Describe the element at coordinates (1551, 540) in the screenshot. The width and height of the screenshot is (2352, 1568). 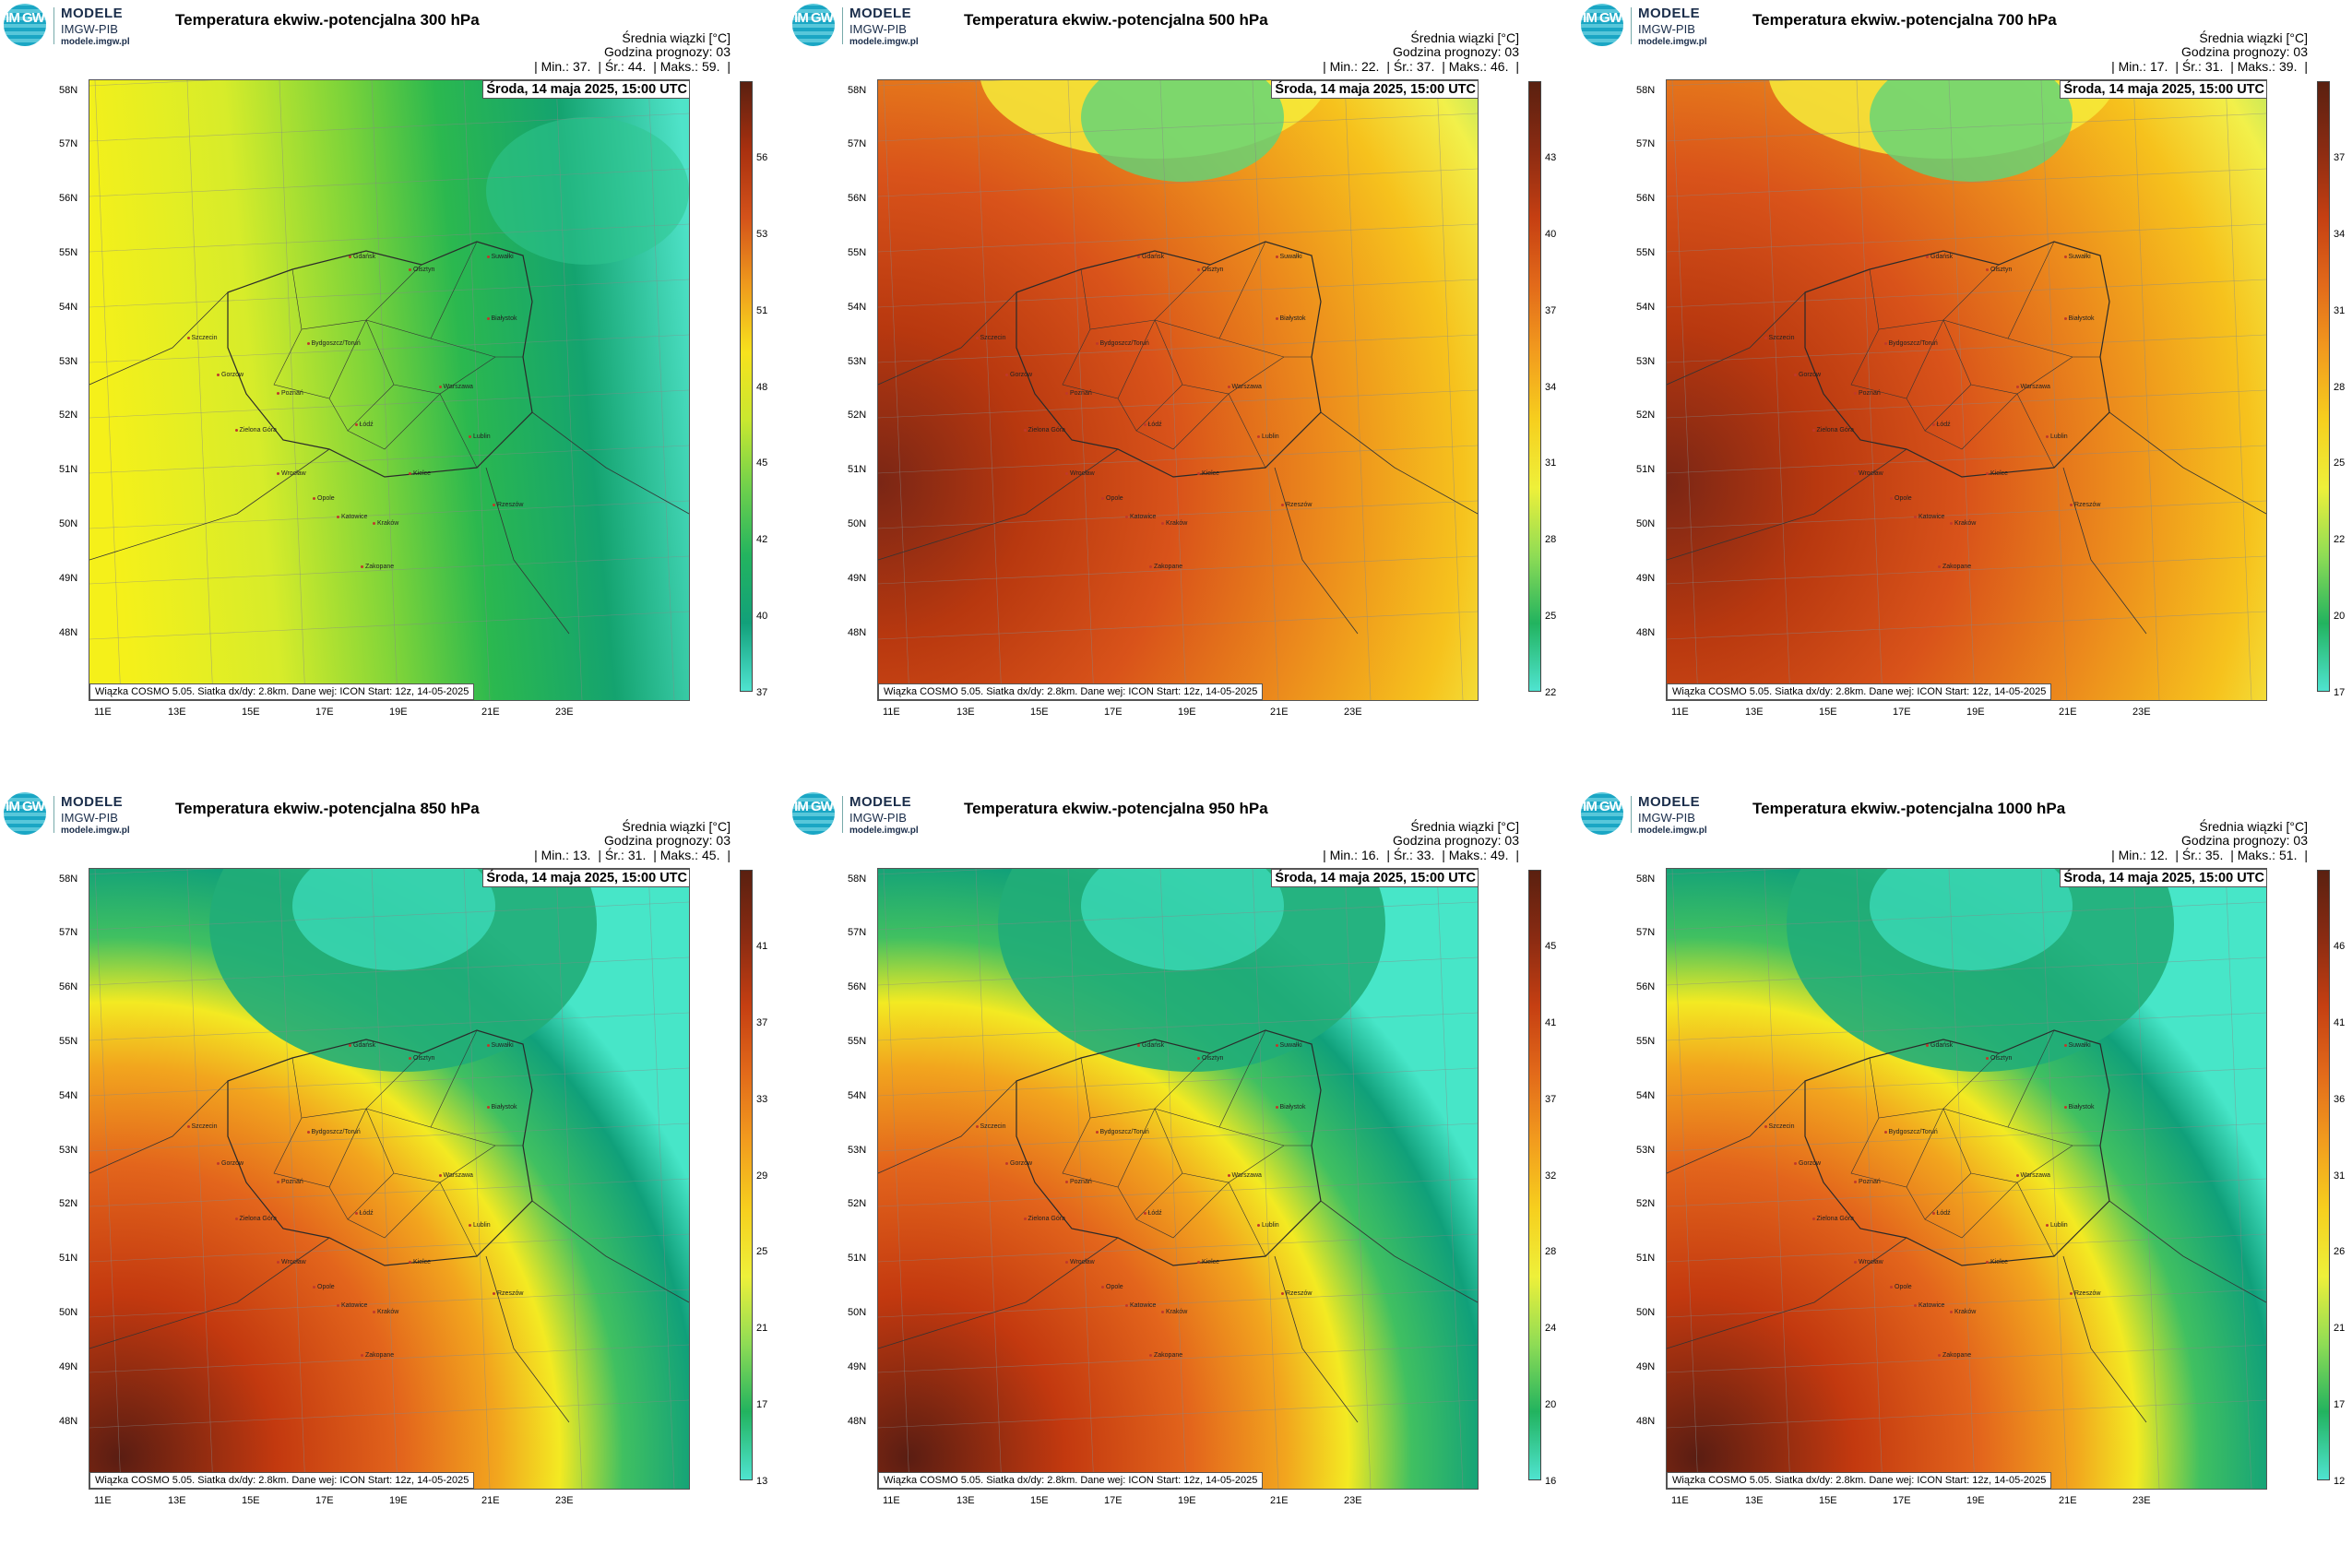
I see `colorbar-tick-label: 28` at that location.